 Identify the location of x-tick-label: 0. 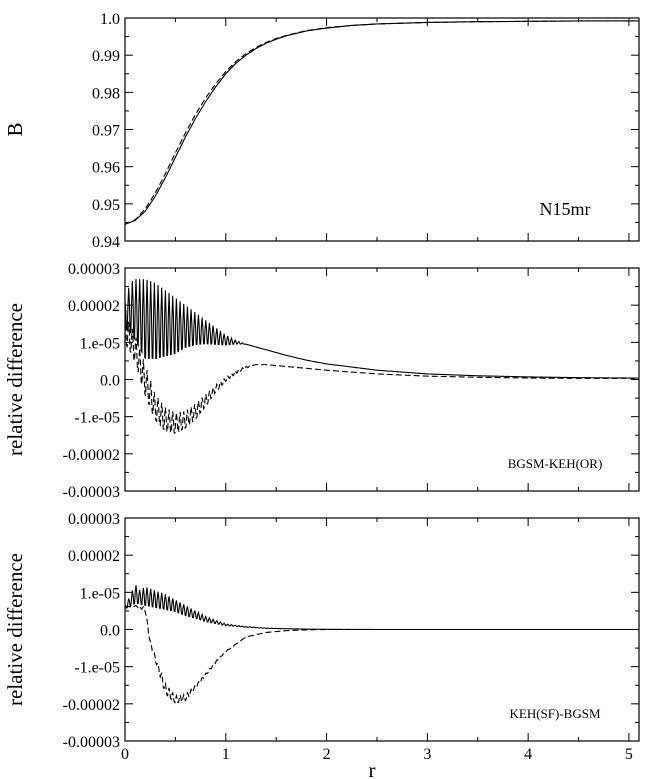
(125, 754).